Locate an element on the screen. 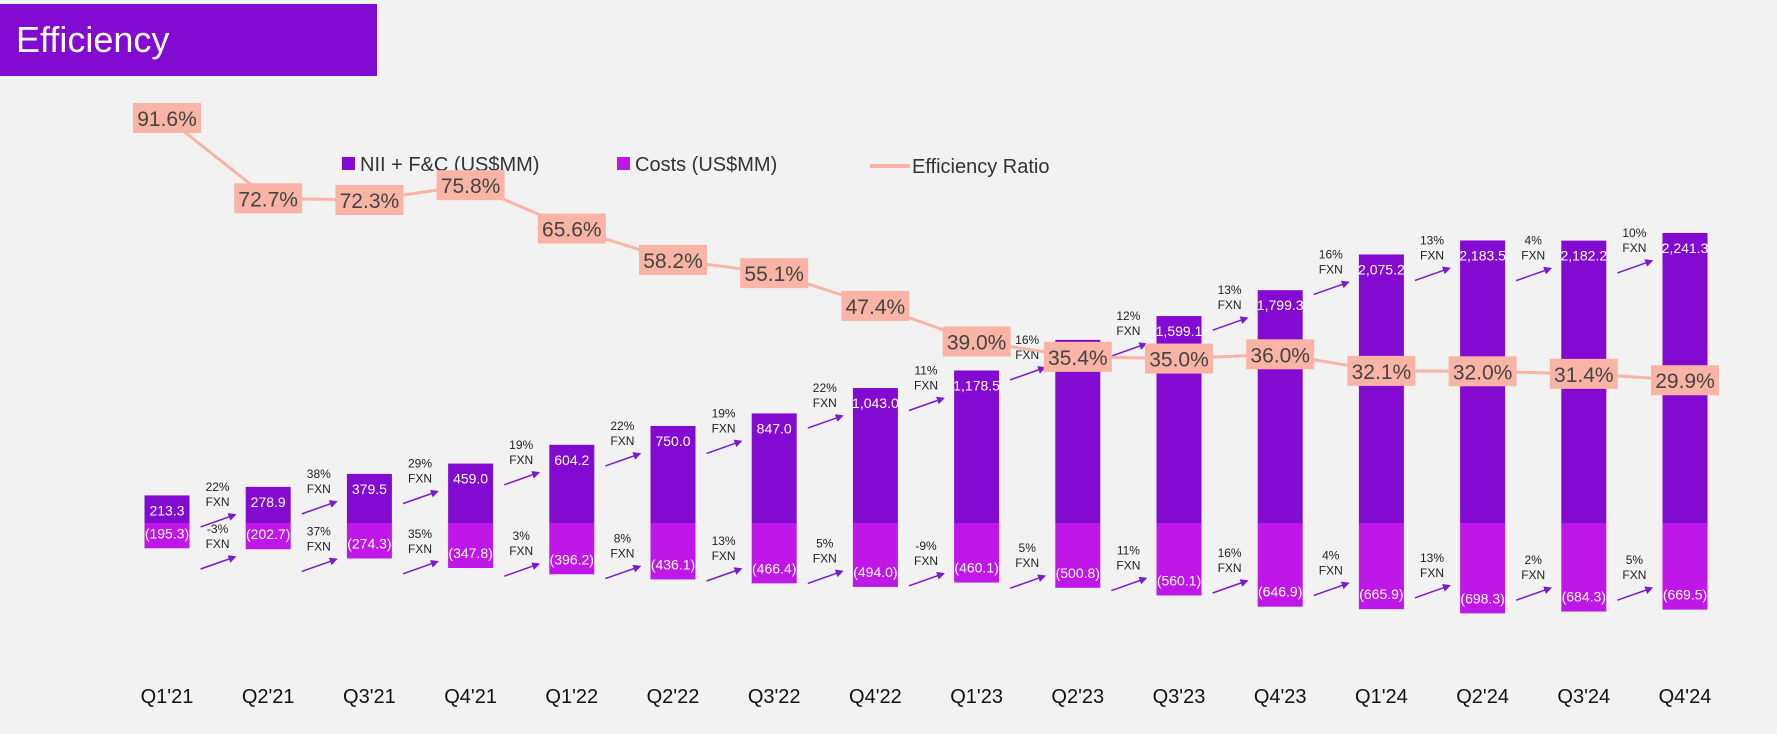  page-title: Efficiency is located at coordinates (188, 40).